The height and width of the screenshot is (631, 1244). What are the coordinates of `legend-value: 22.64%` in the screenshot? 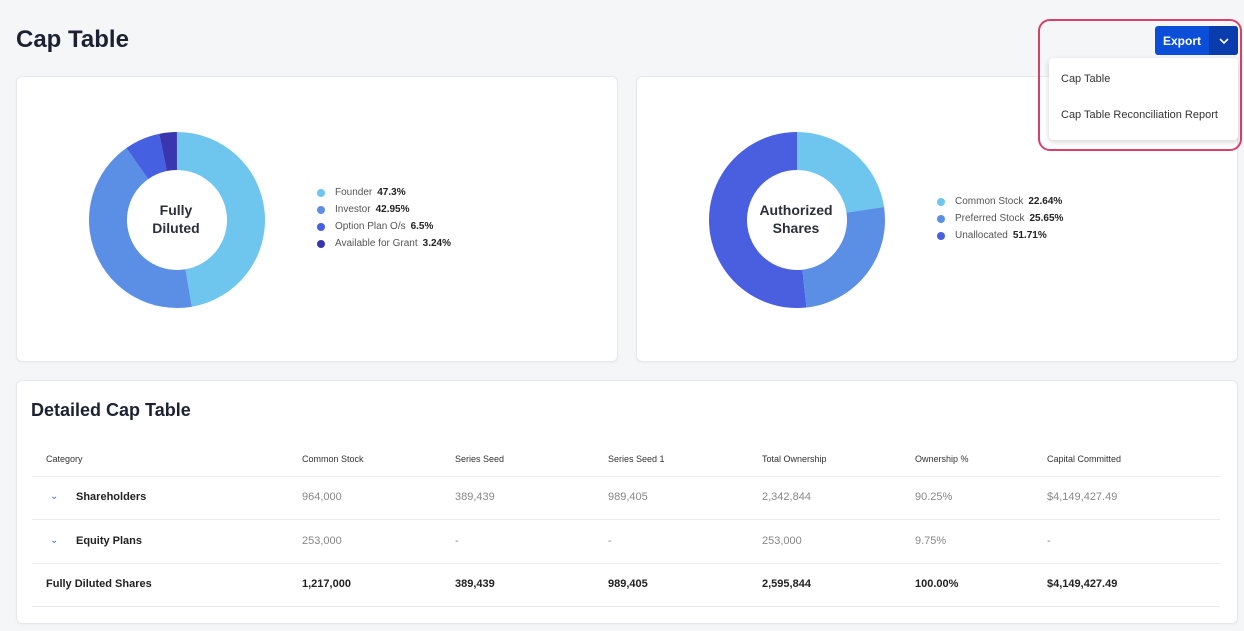 It's located at (1045, 201).